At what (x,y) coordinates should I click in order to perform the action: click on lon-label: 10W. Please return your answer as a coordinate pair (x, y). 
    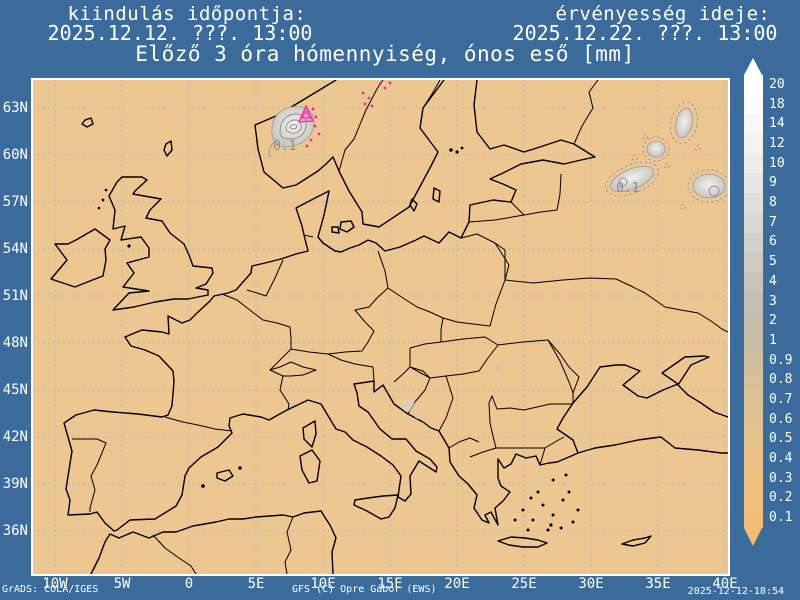
    Looking at the image, I should click on (55, 584).